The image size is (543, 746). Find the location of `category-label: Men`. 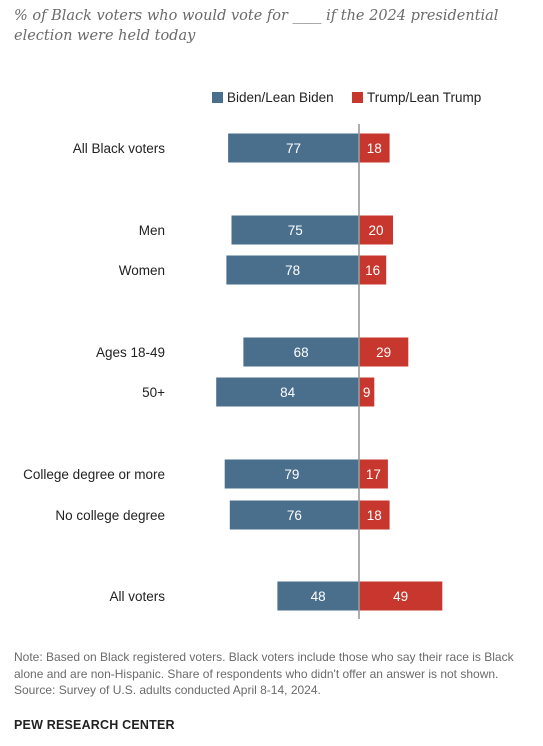

category-label: Men is located at coordinates (152, 230).